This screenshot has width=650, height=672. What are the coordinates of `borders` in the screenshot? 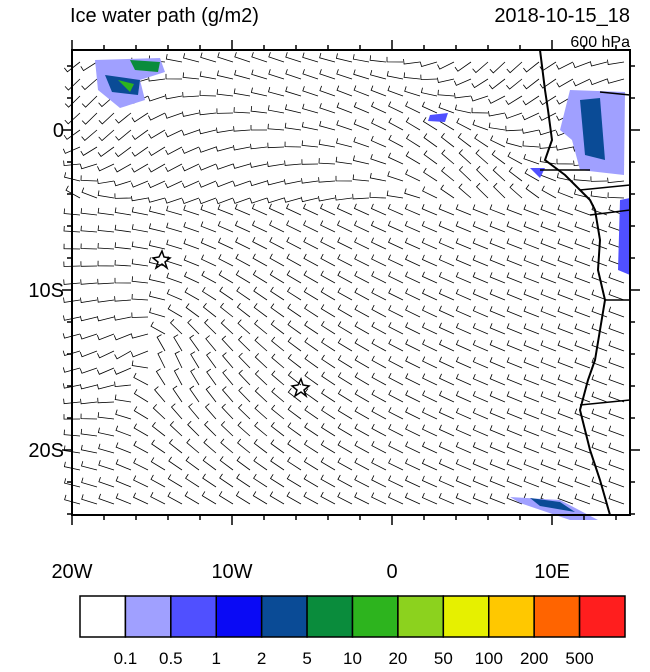 It's located at (585, 248).